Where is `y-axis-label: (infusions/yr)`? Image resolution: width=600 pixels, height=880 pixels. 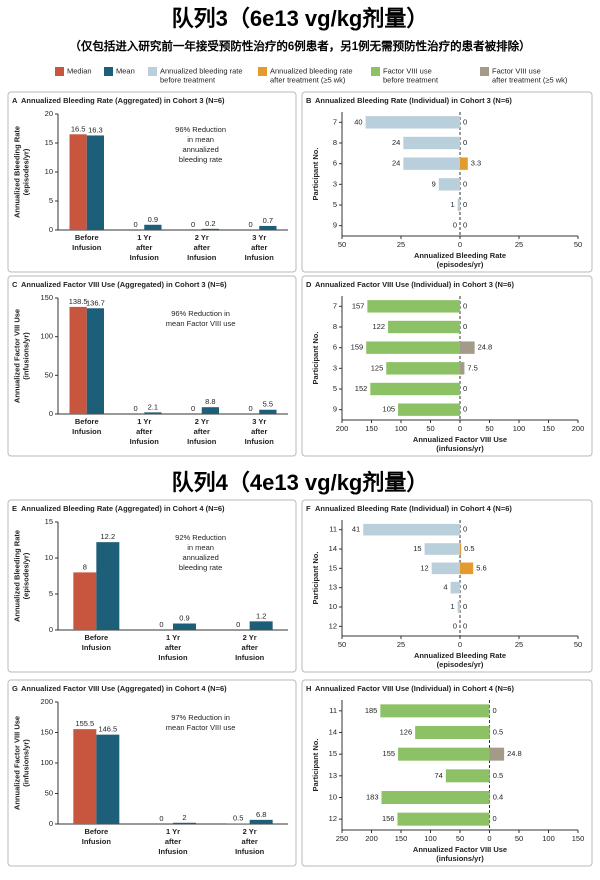
y-axis-label: (infusions/yr) is located at coordinates (25, 356).